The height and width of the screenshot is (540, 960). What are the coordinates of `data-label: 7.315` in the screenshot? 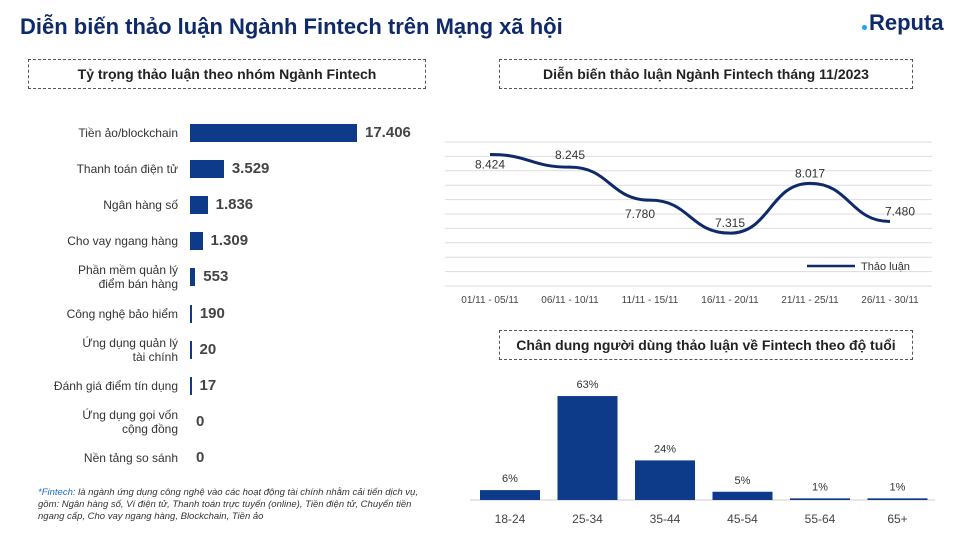 It's located at (730, 223).